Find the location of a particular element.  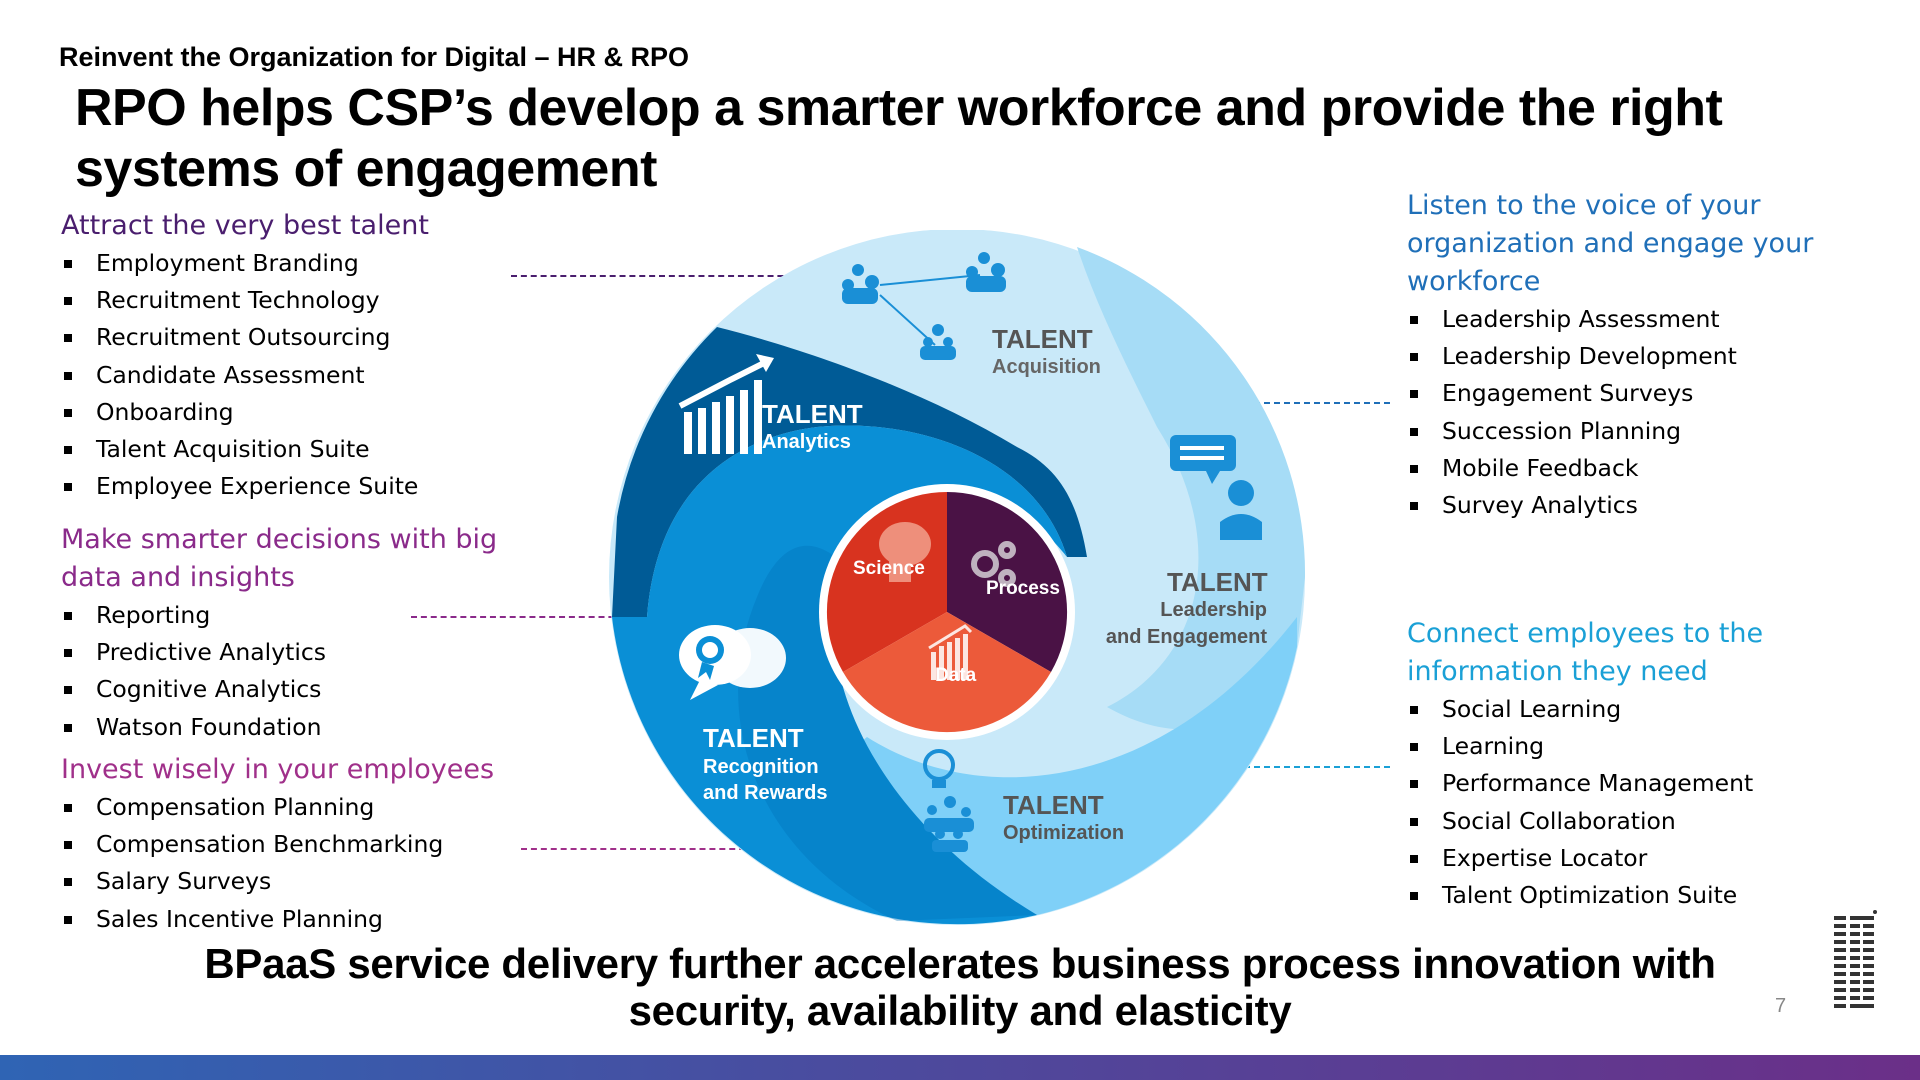

connector-connect is located at coordinates (1297, 767).